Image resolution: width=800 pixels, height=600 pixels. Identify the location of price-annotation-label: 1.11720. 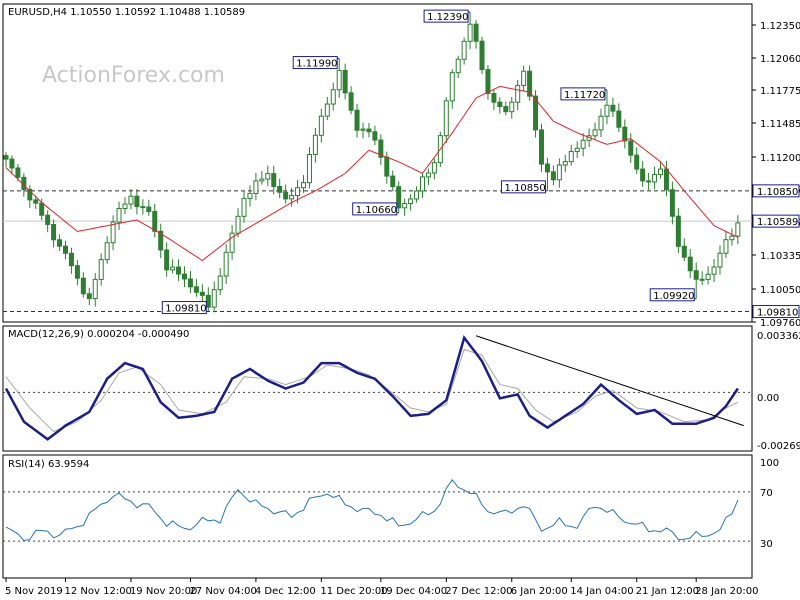
(584, 95).